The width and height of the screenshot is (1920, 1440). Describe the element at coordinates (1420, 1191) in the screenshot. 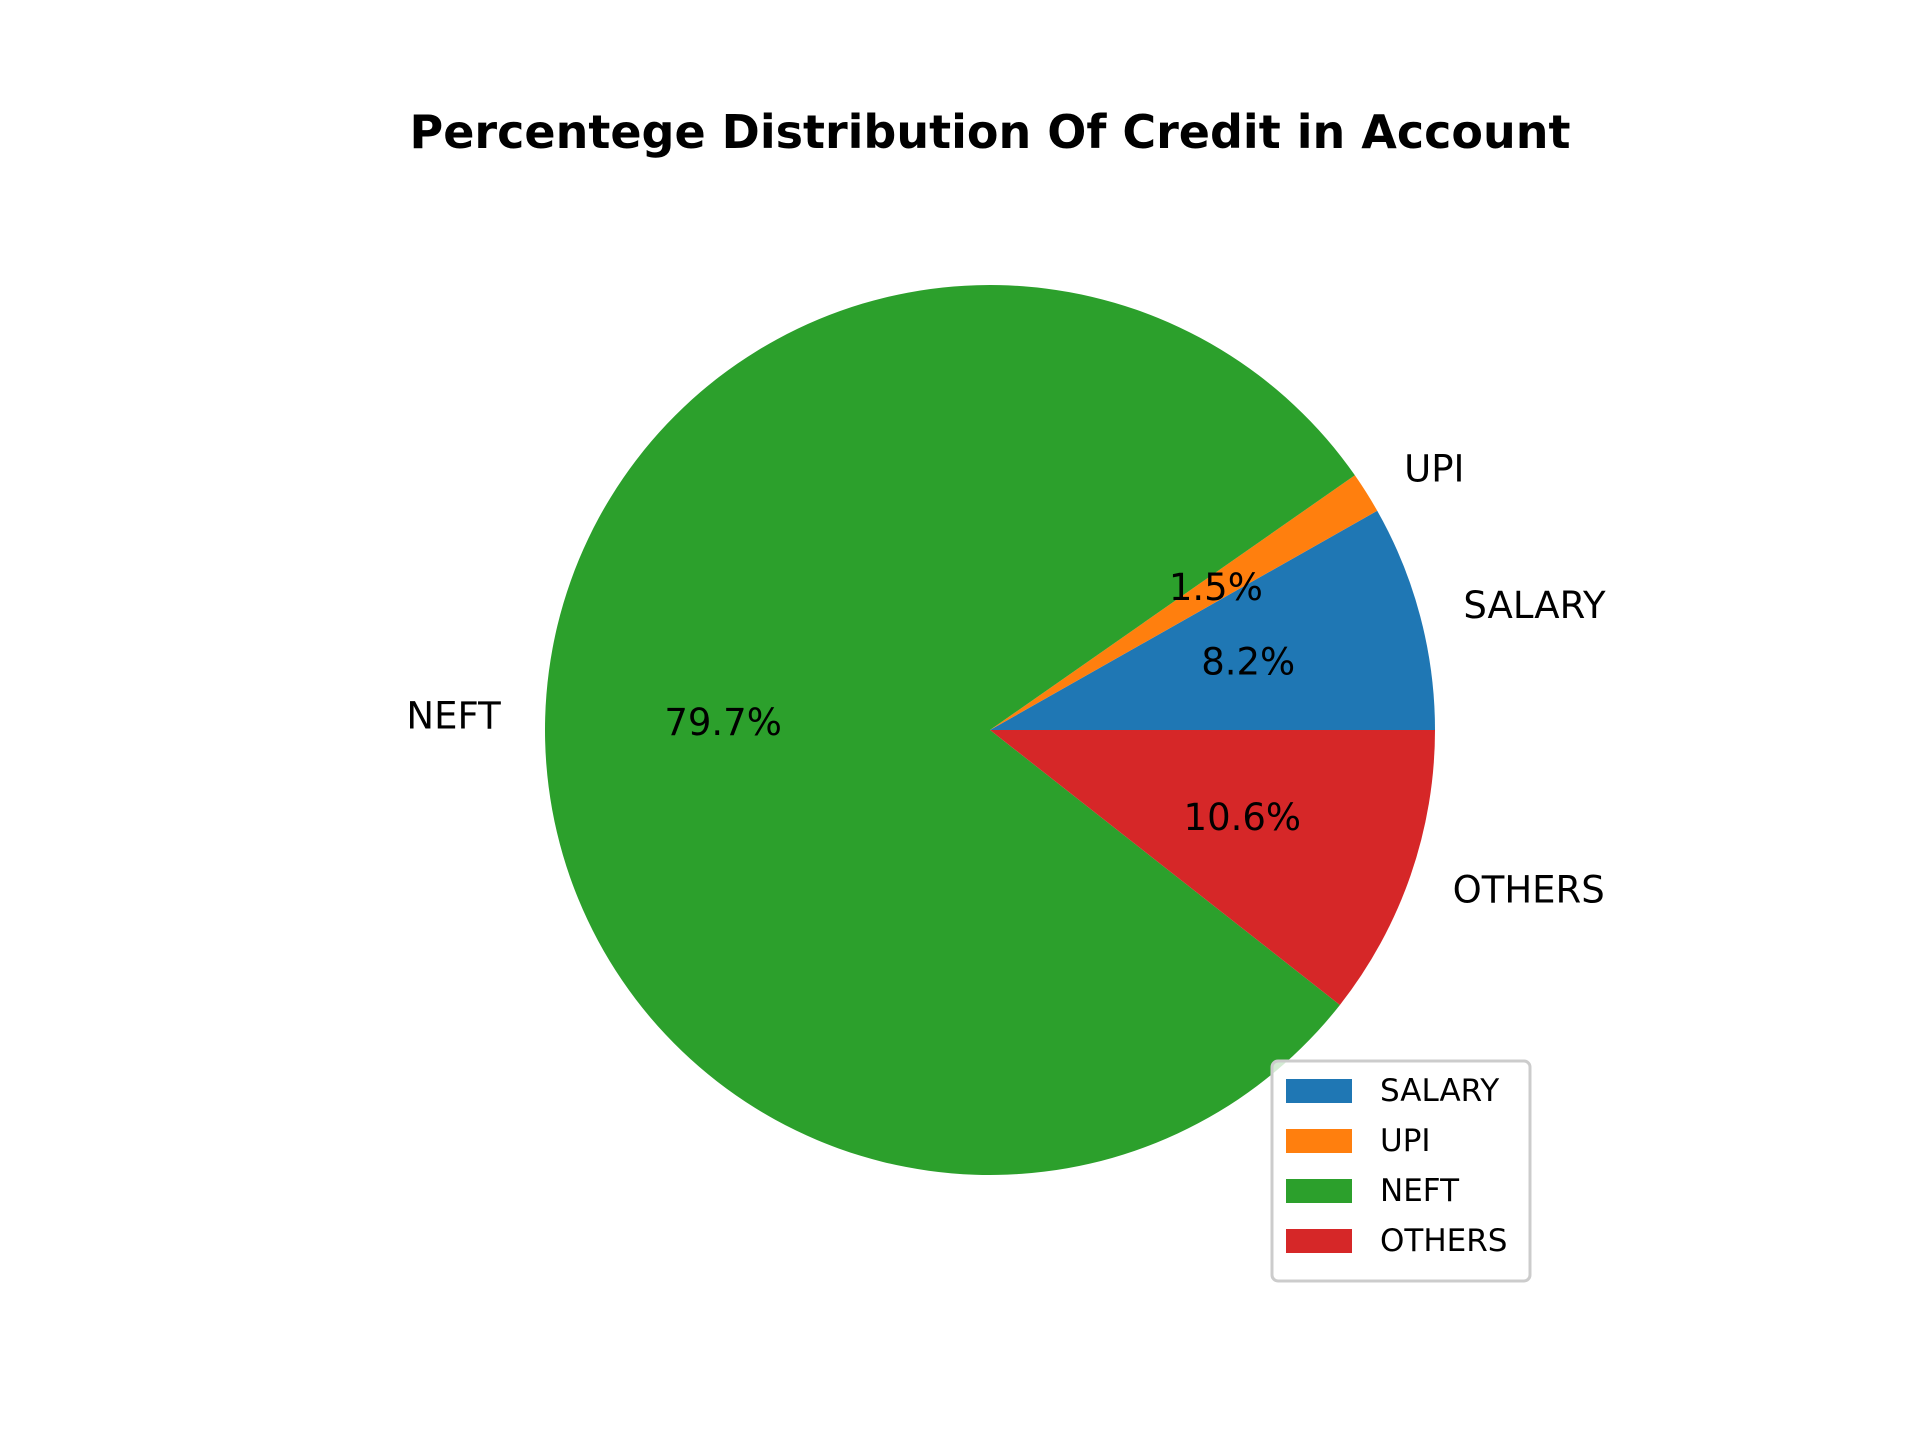

I see `legend-label-neft: NEFT` at that location.